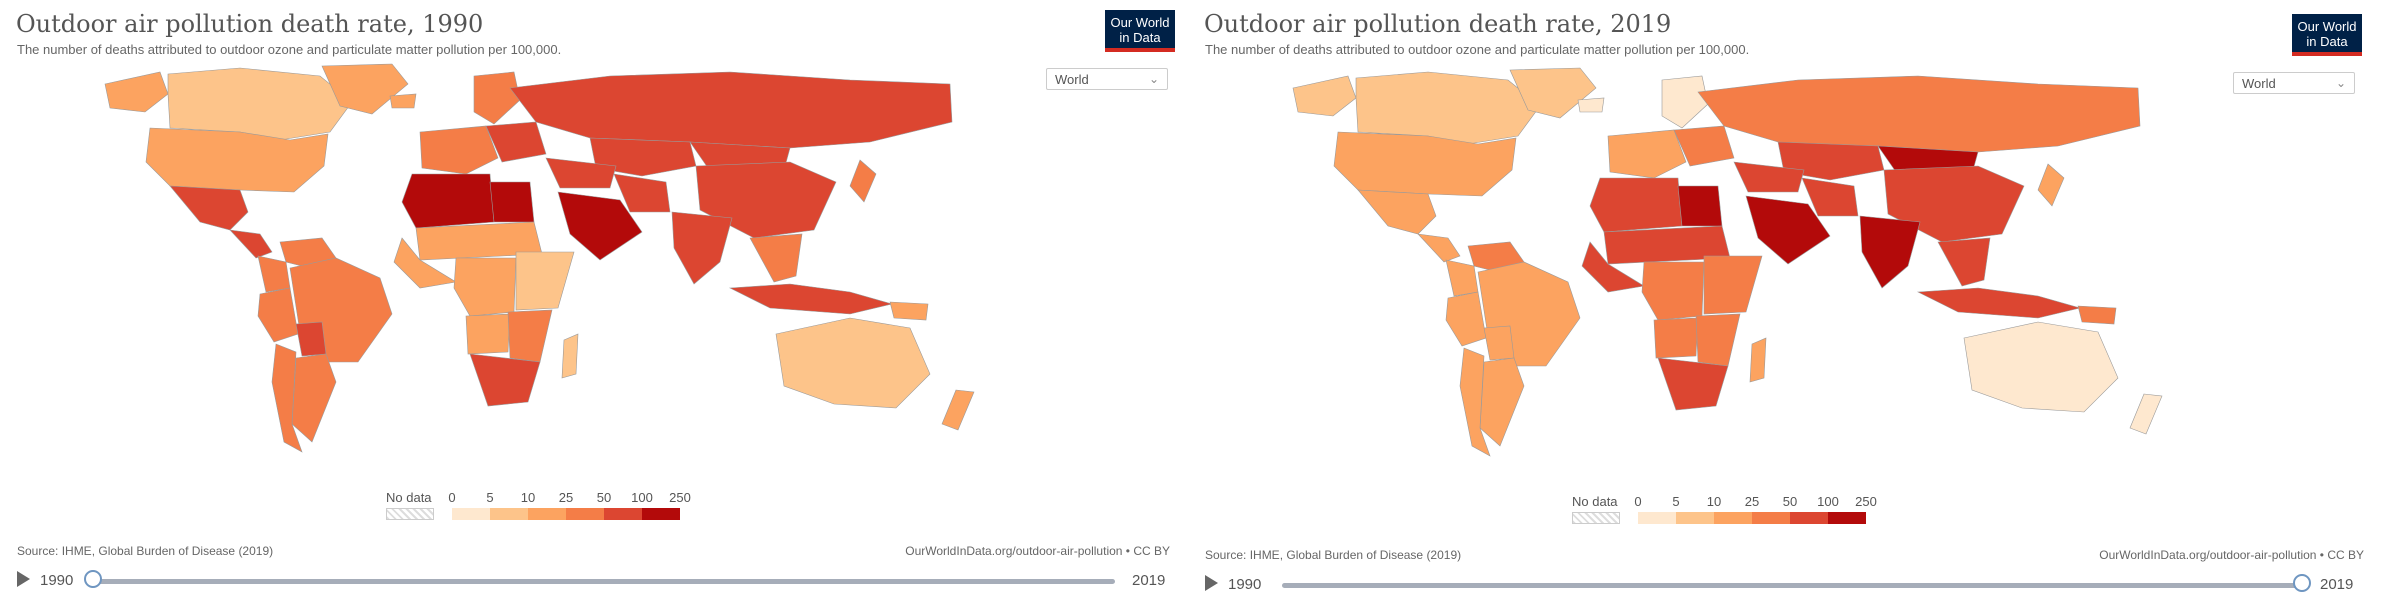 The height and width of the screenshot is (604, 2384). I want to click on no-data-swatch, so click(1596, 518).